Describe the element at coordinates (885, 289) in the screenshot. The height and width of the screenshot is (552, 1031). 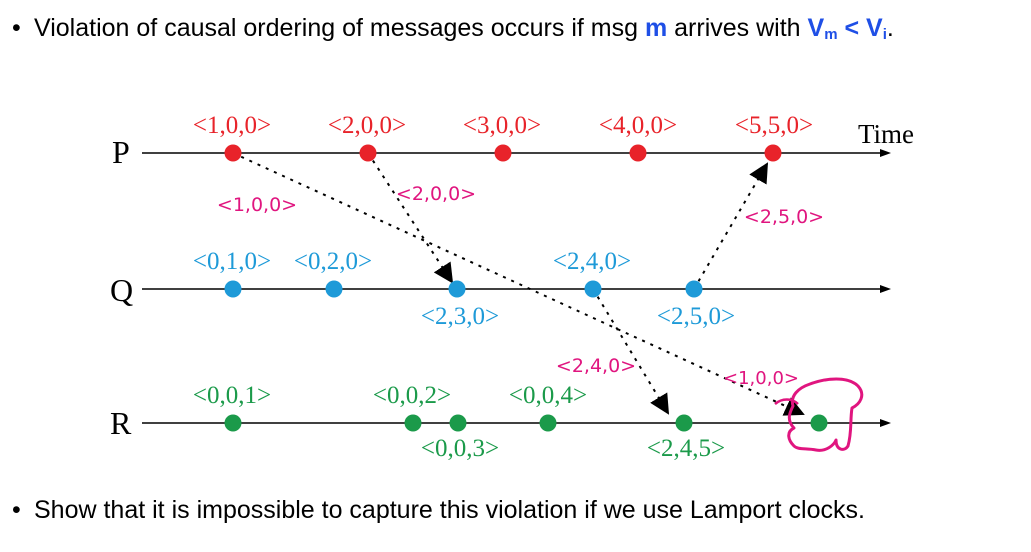
I see `timeline-arrowhead-q` at that location.